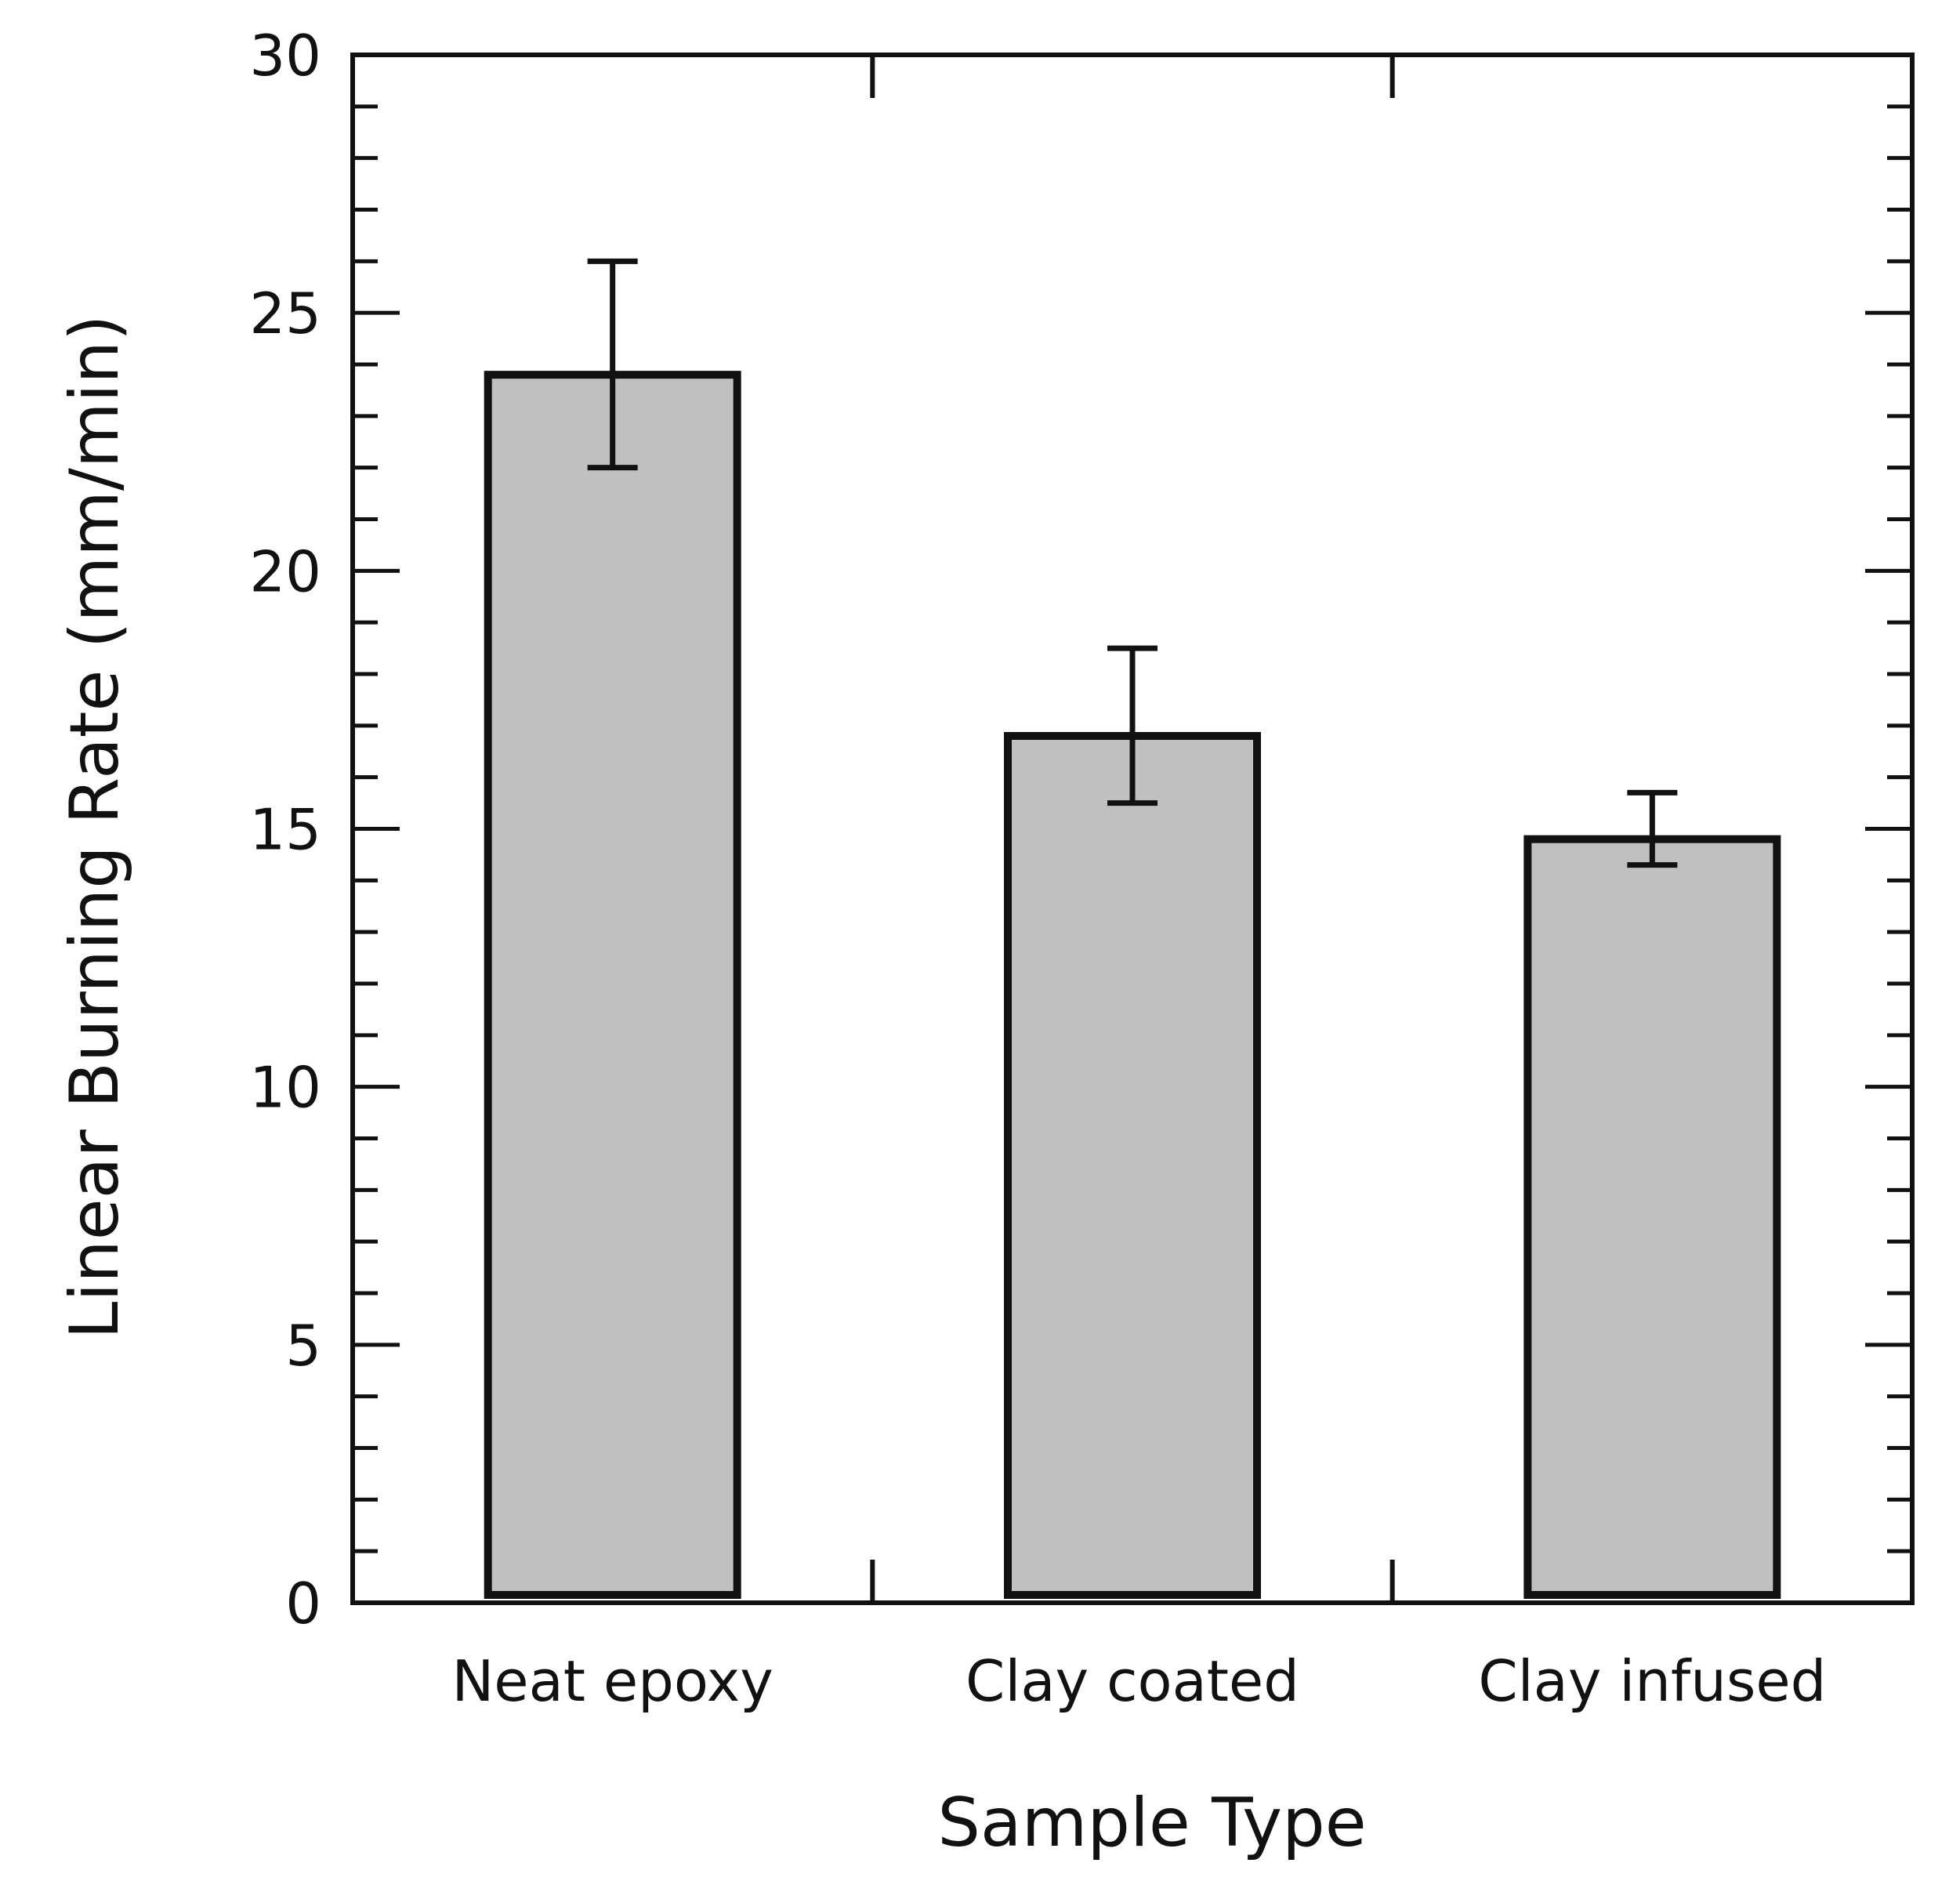 The image size is (1960, 1881). What do you see at coordinates (1132, 1681) in the screenshot?
I see `x-category-label: Clay coated` at bounding box center [1132, 1681].